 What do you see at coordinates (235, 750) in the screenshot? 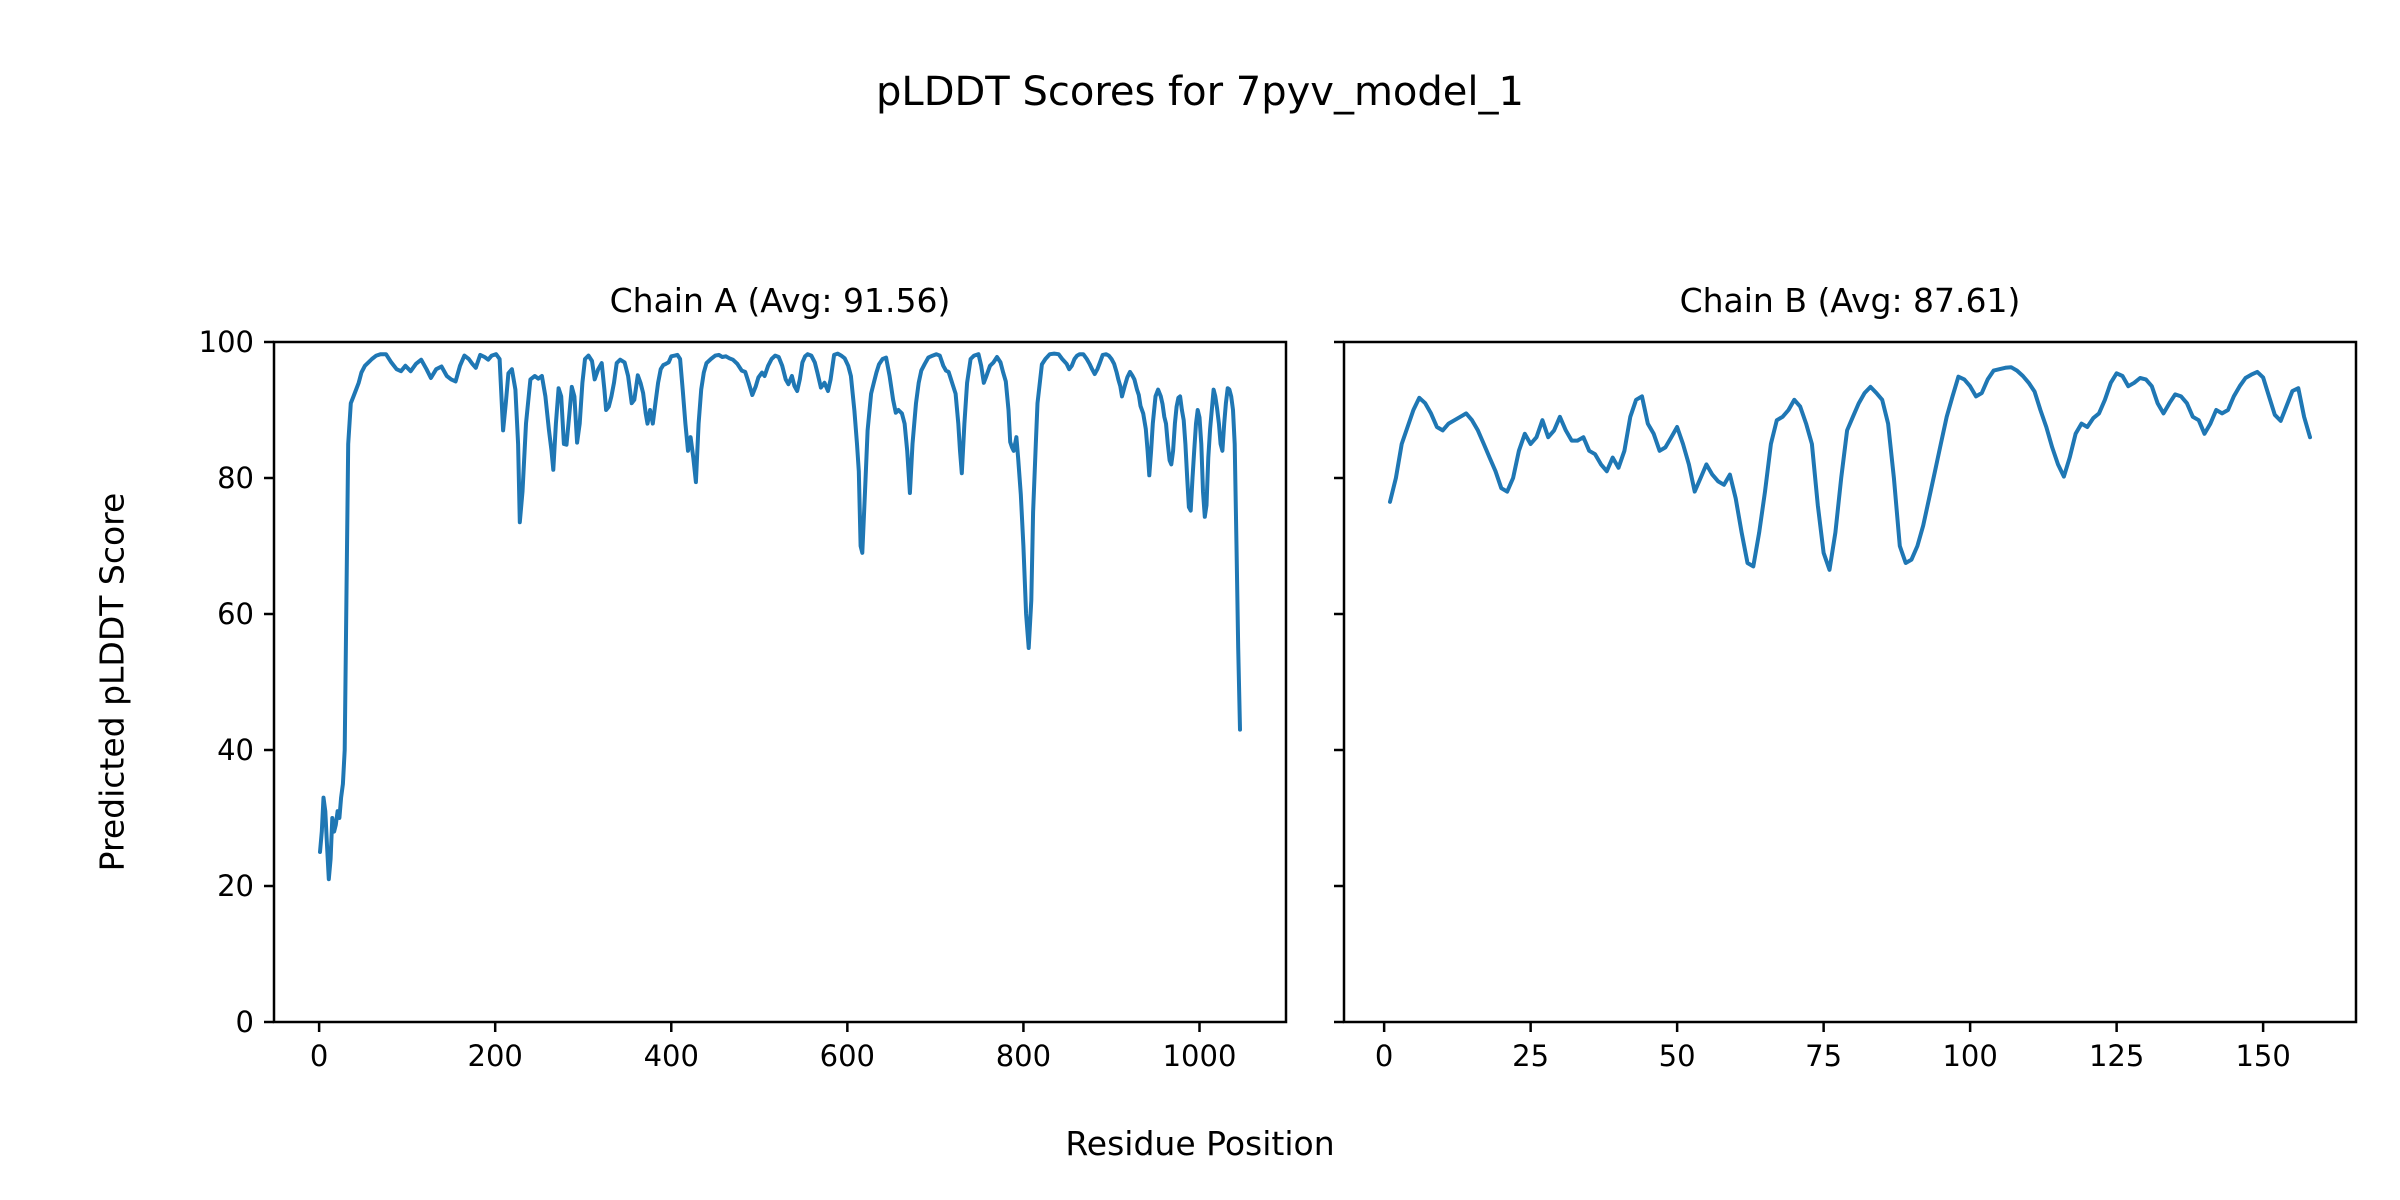
I see `y-tick-label: 40` at bounding box center [235, 750].